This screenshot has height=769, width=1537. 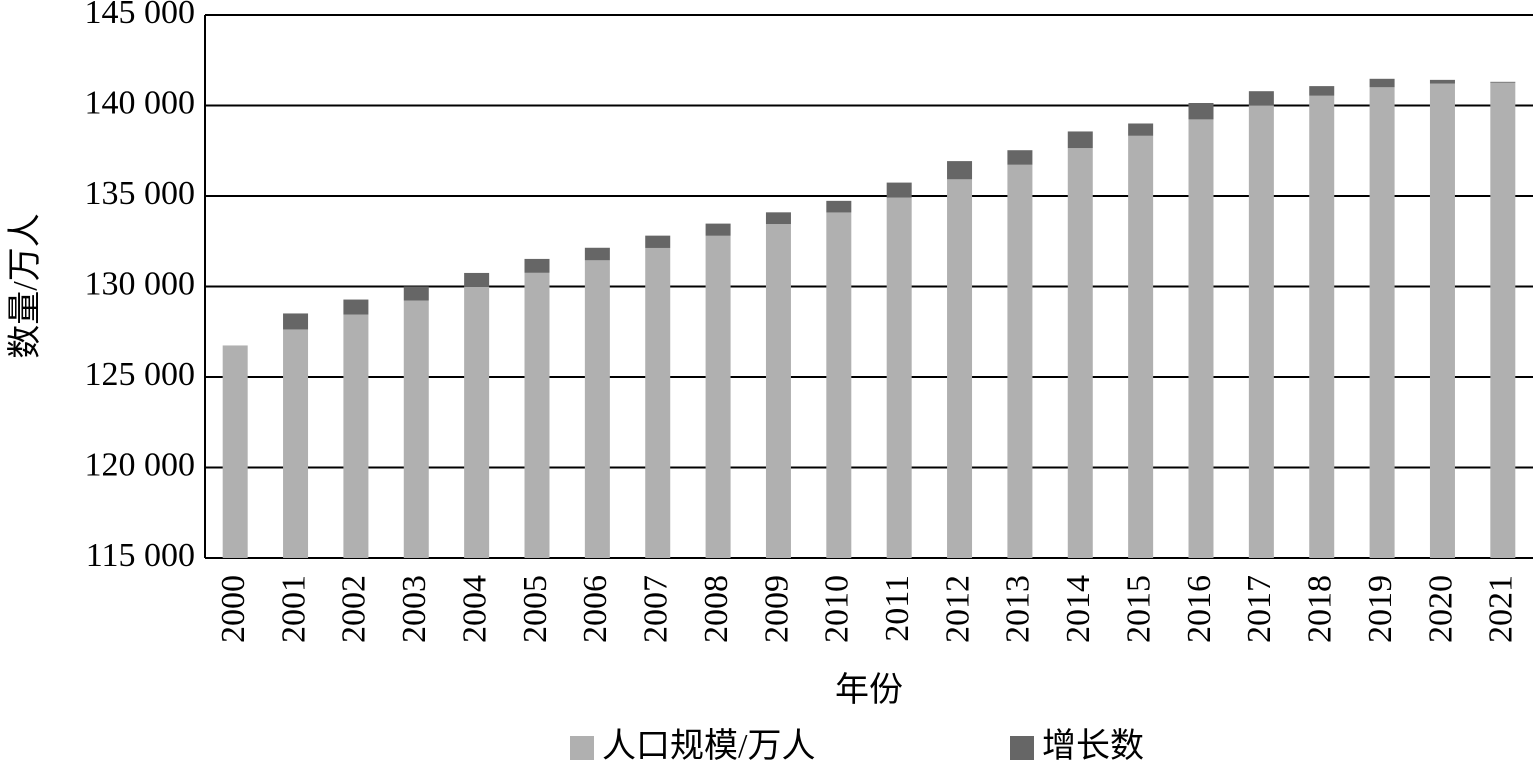 I want to click on x-tick-label: 2010, so click(x=837, y=609).